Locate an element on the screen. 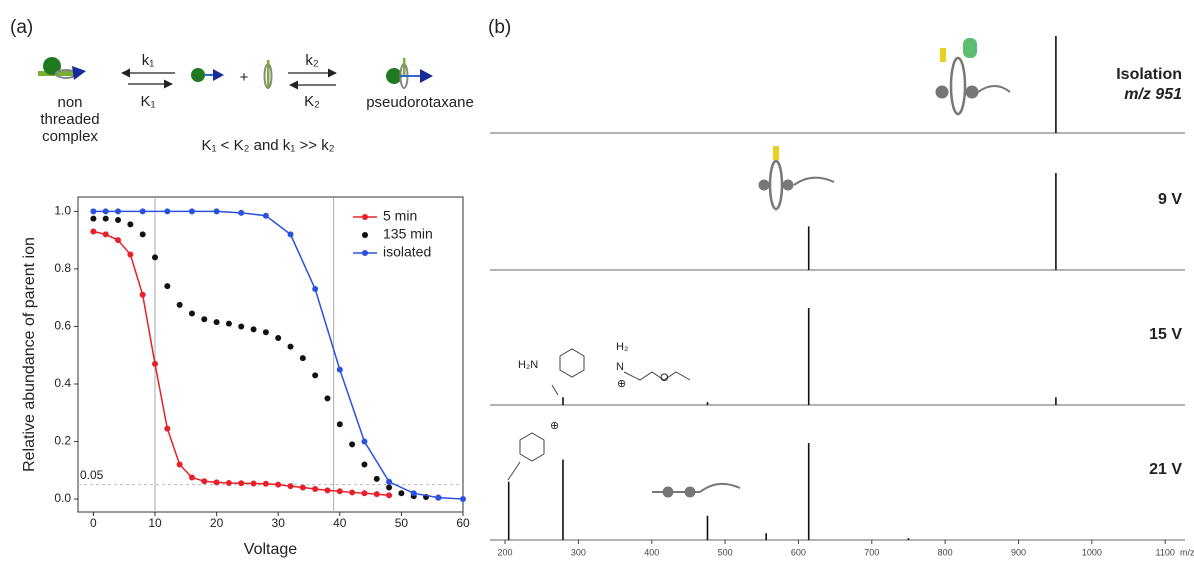 The width and height of the screenshot is (1194, 562). x-tick-label: 500 is located at coordinates (725, 552).